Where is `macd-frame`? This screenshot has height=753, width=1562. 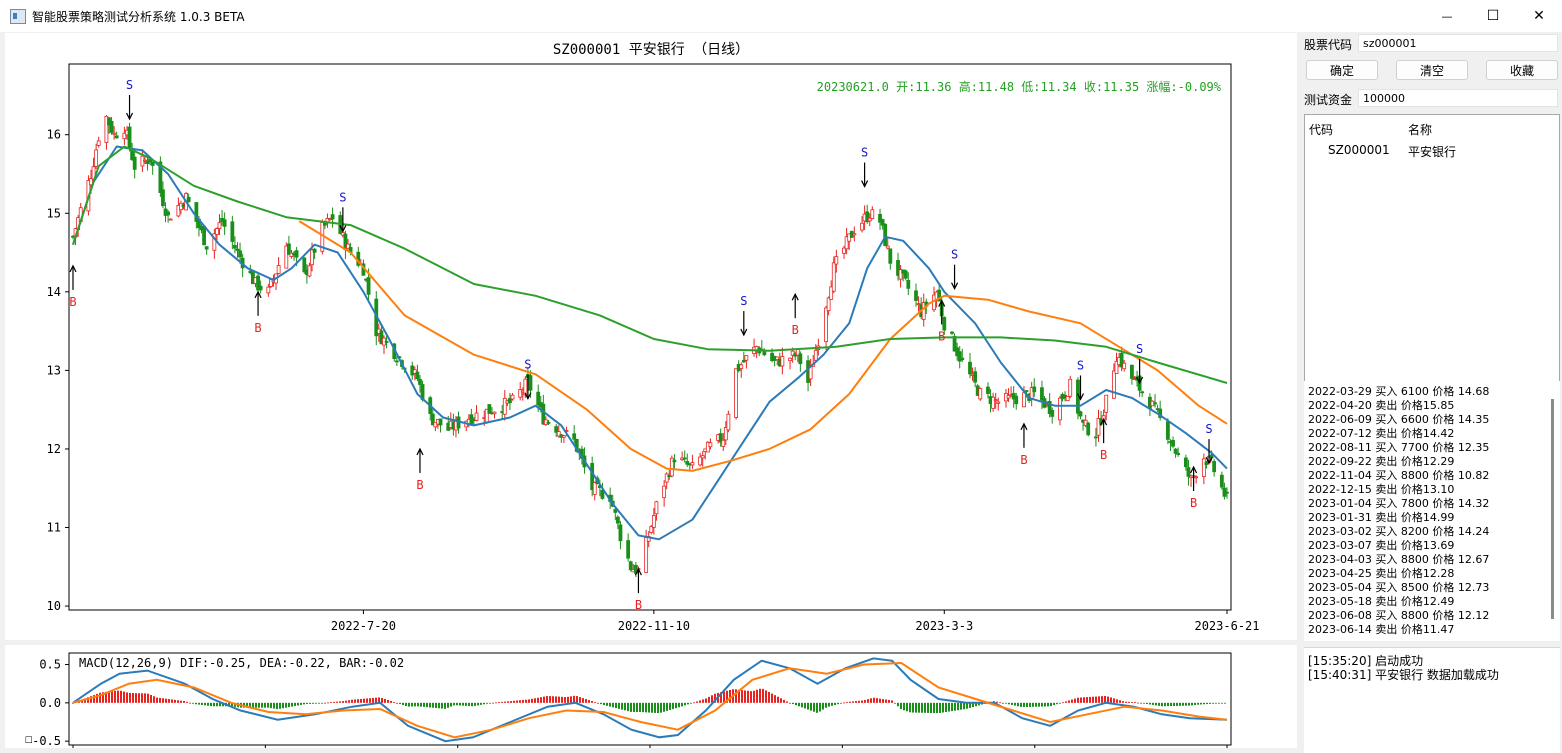 macd-frame is located at coordinates (650, 699).